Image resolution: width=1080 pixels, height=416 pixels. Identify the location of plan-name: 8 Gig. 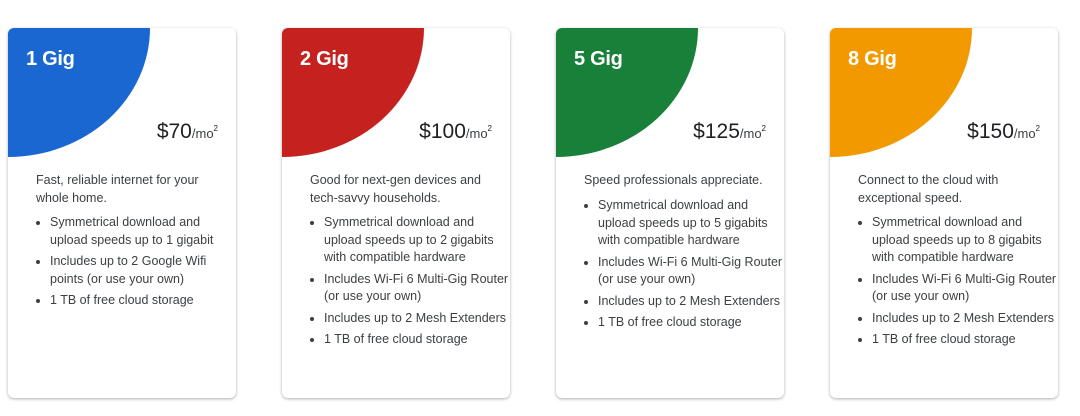
(872, 59).